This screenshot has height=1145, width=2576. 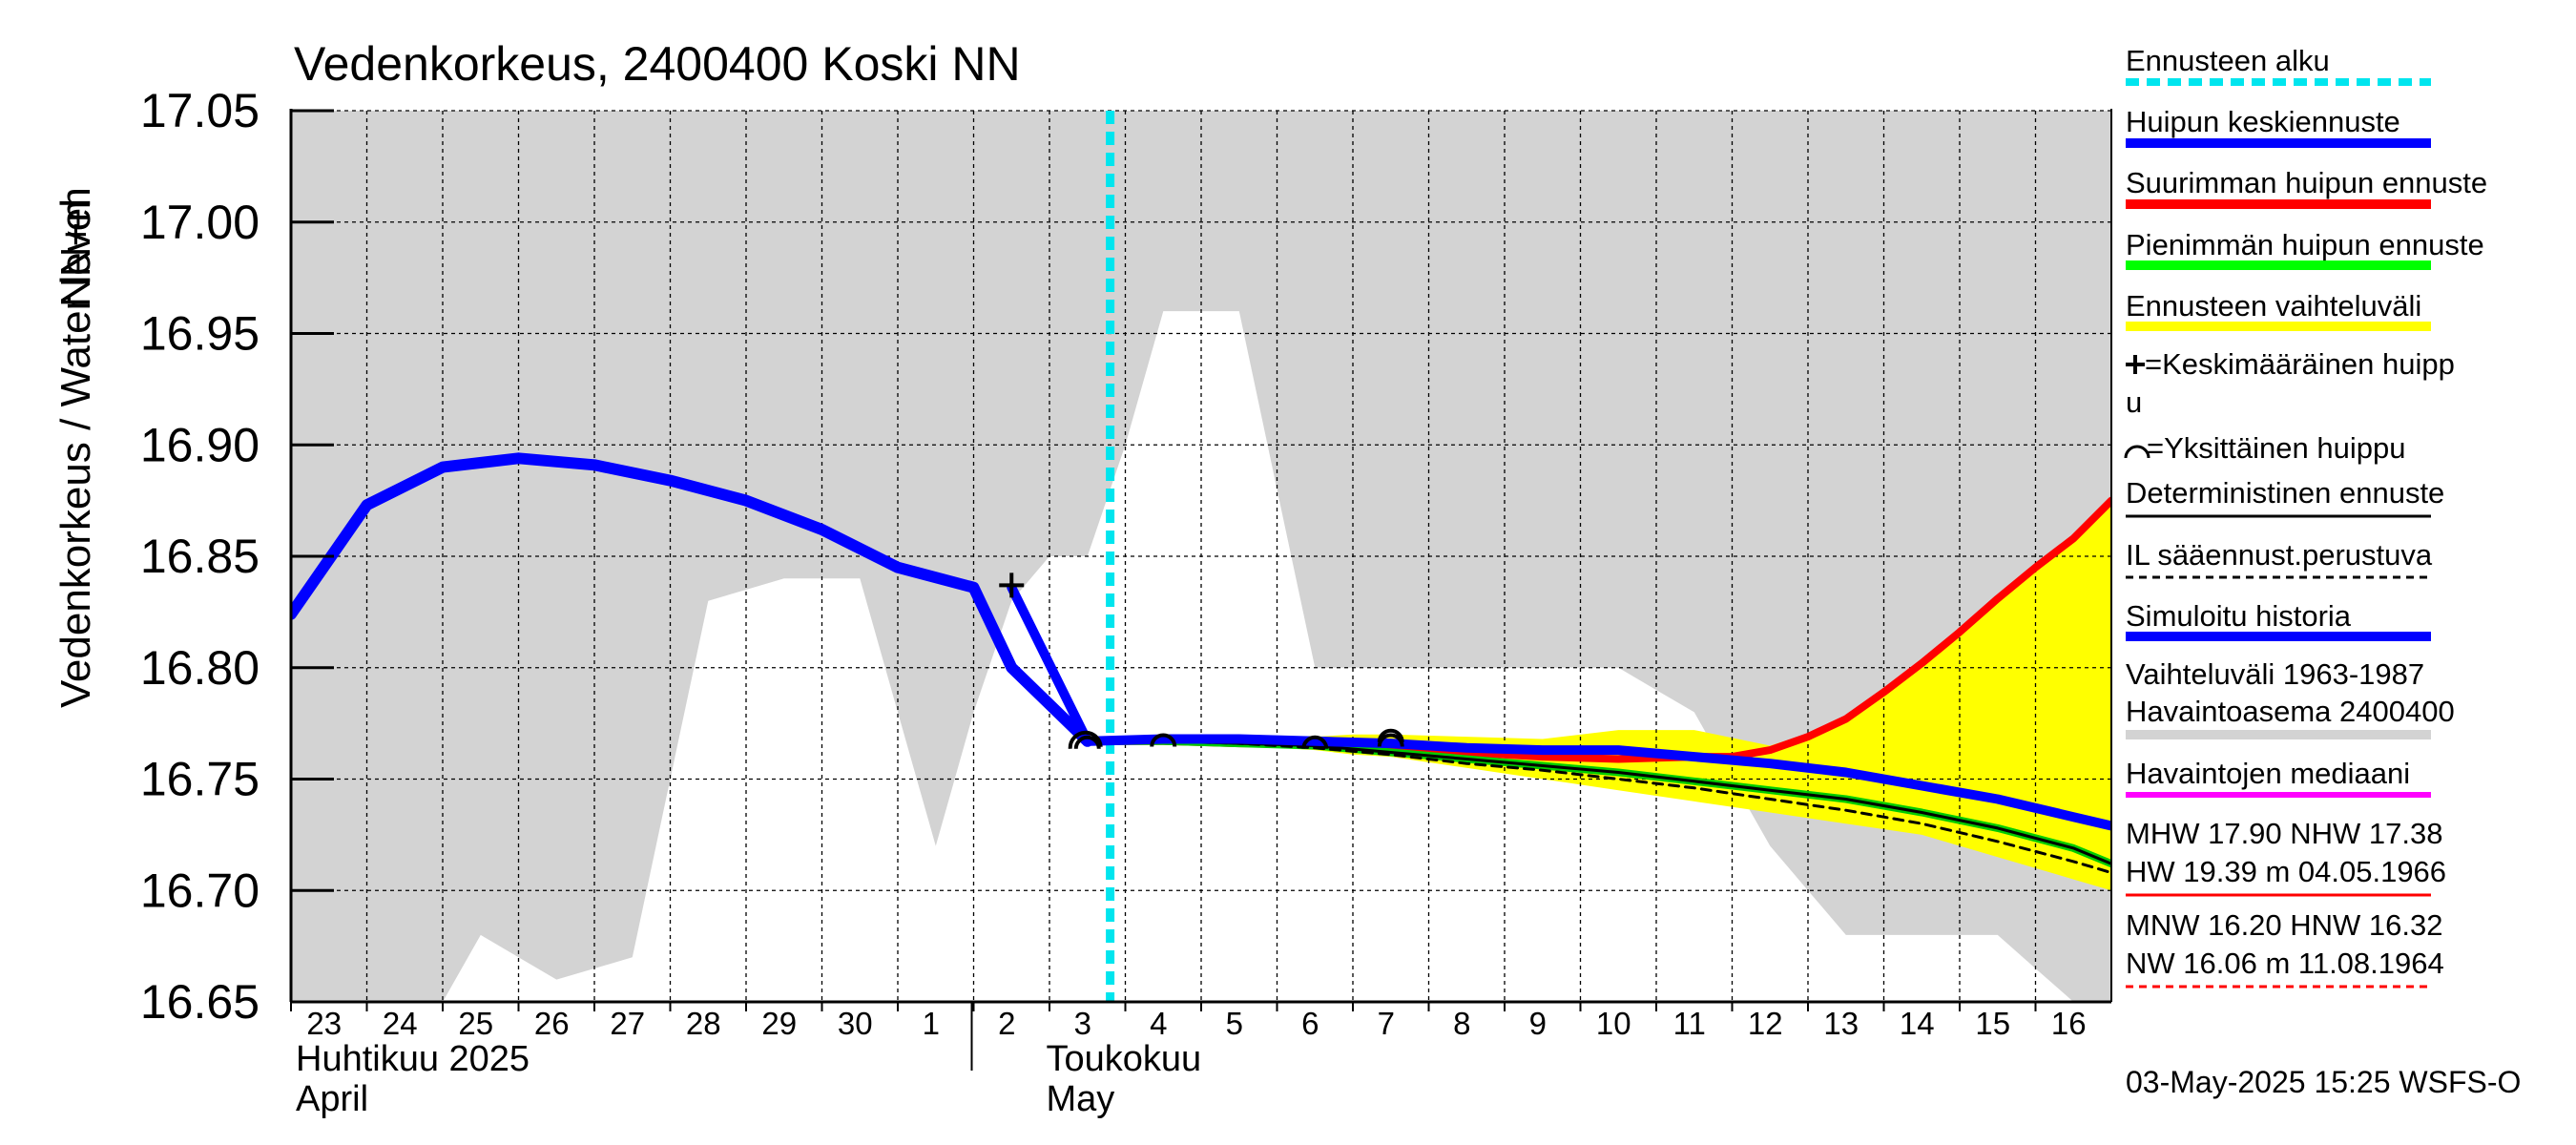 I want to click on y-tick-label: 16.65, so click(x=200, y=1002).